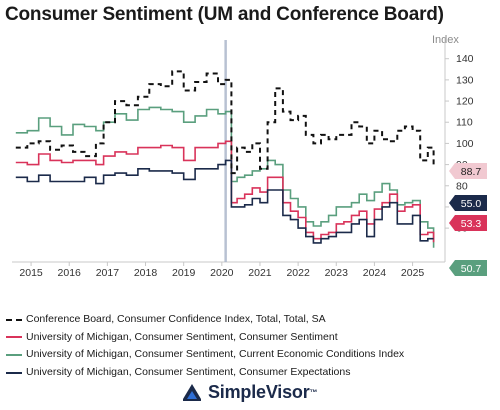 Image resolution: width=500 pixels, height=410 pixels. Describe the element at coordinates (337, 273) in the screenshot. I see `x-tick-label: 2023` at that location.